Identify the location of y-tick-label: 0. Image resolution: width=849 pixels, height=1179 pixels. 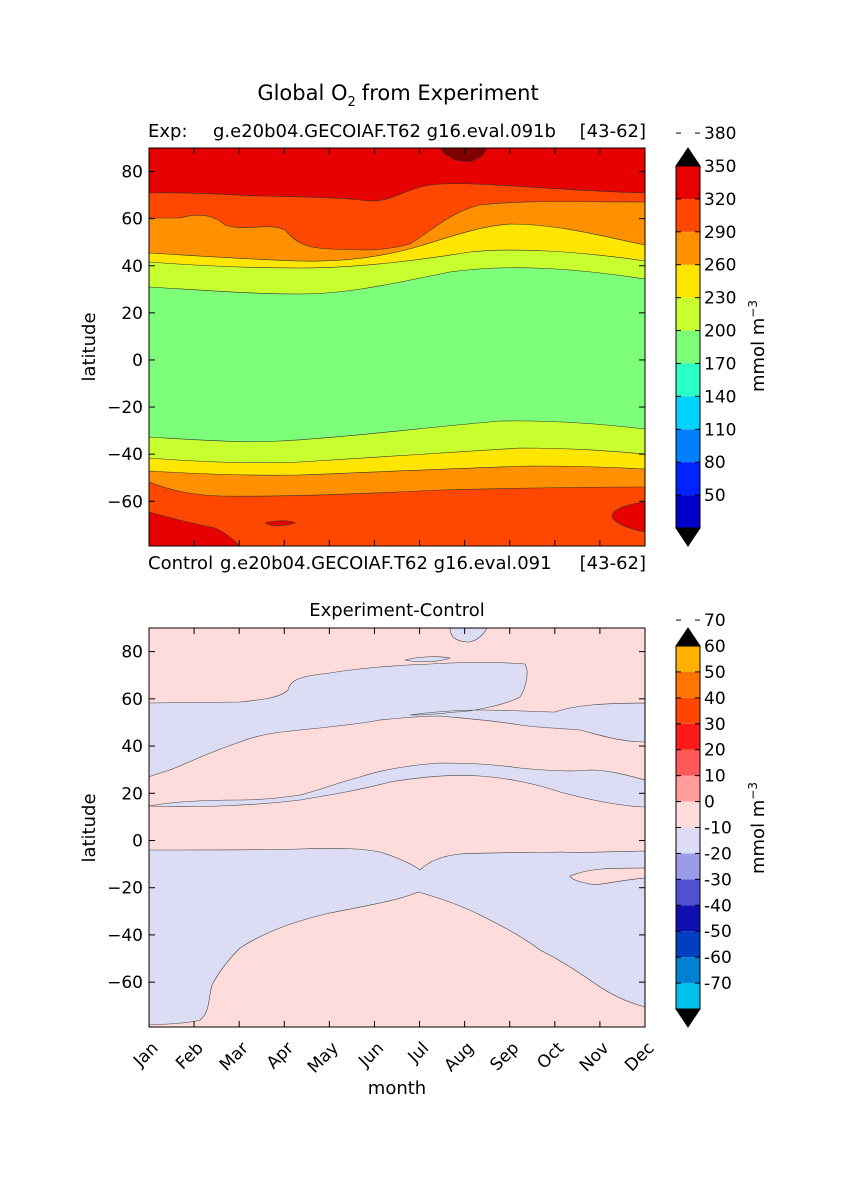
(137, 841).